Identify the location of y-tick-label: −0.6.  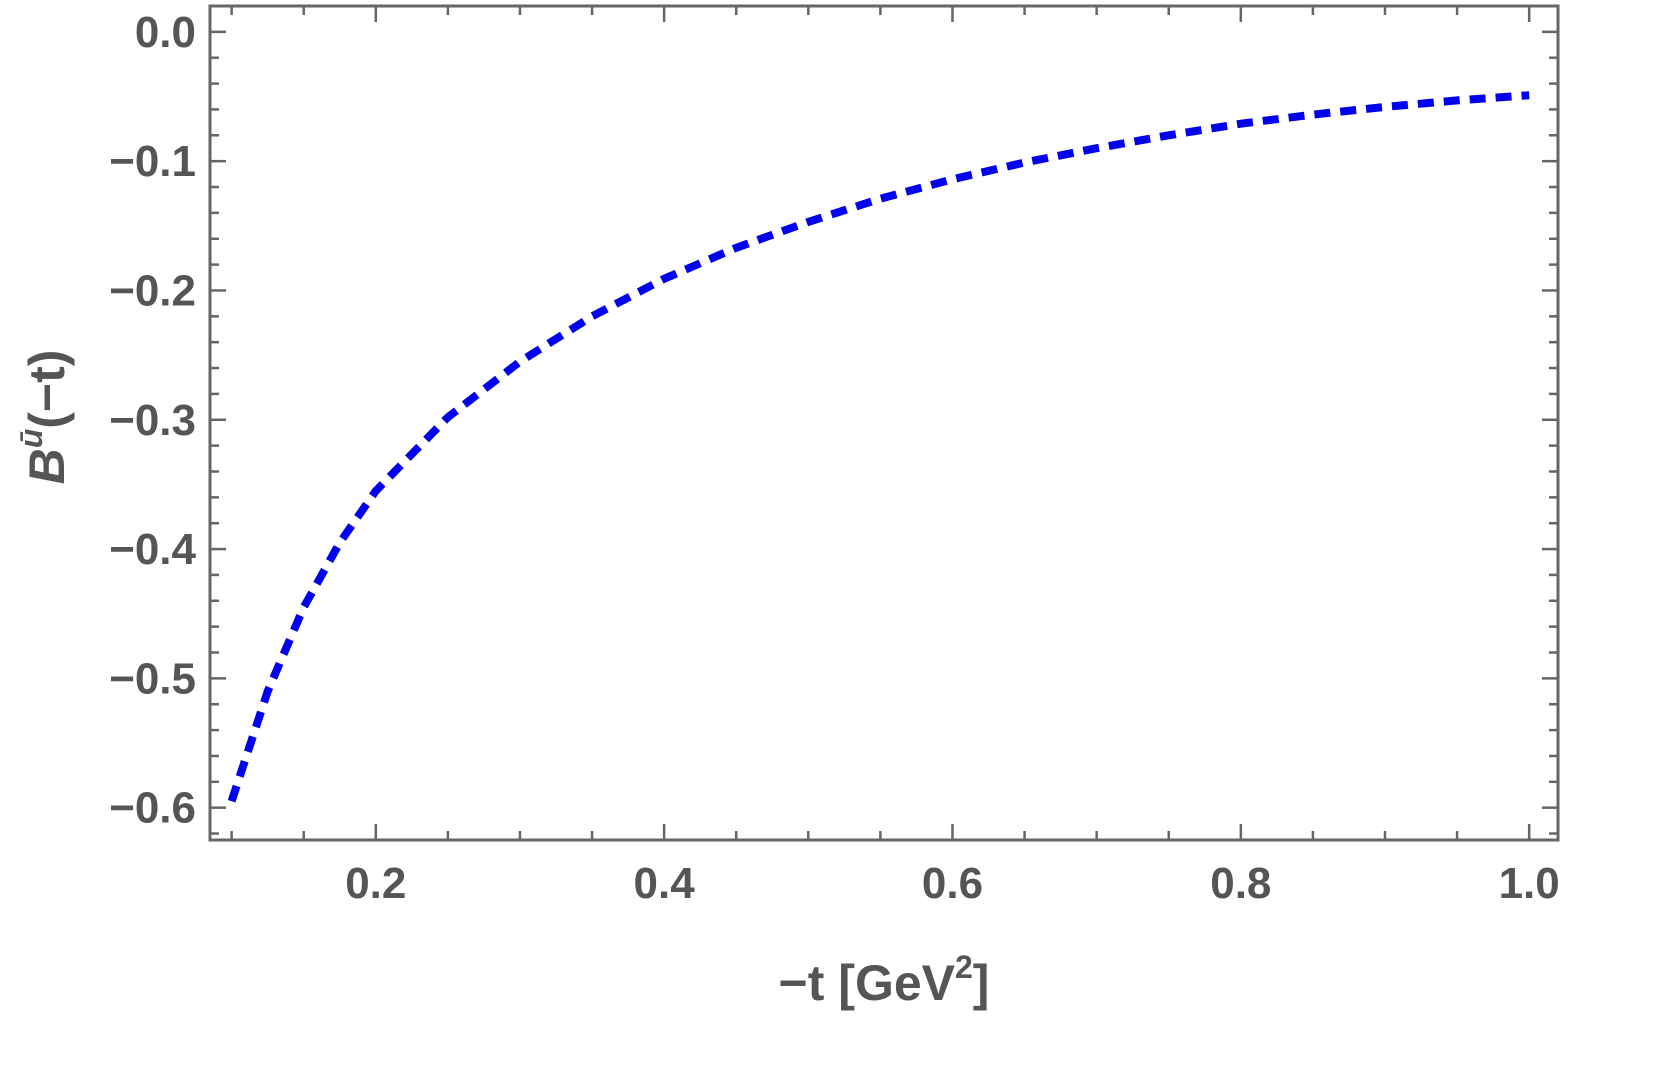
(152, 808).